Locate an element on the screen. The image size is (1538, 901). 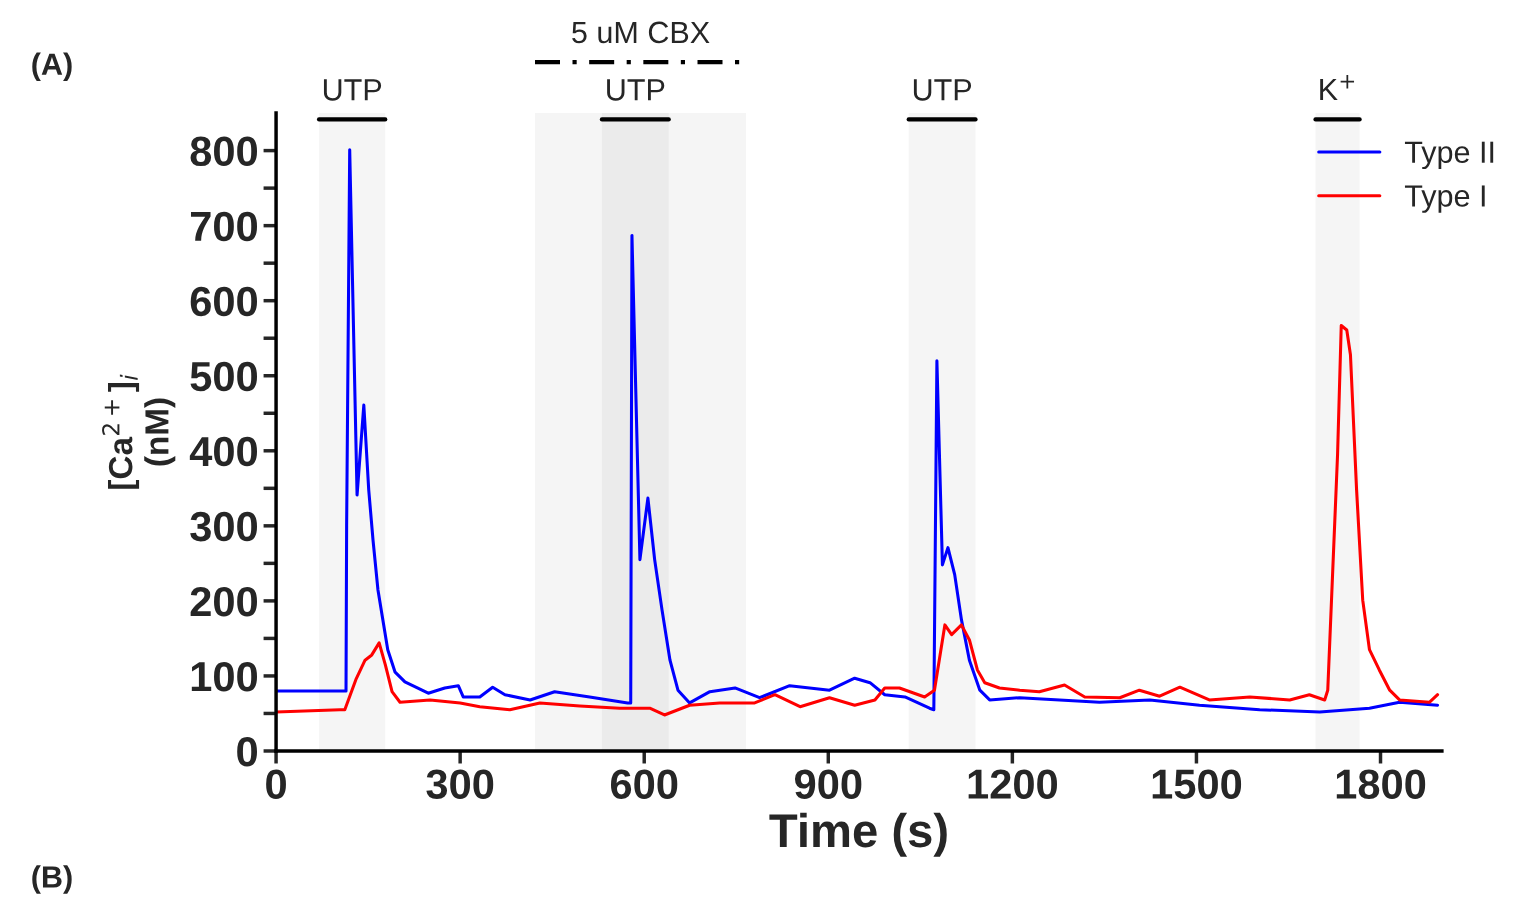
band-label: K$^{+}$ is located at coordinates (1337, 88).